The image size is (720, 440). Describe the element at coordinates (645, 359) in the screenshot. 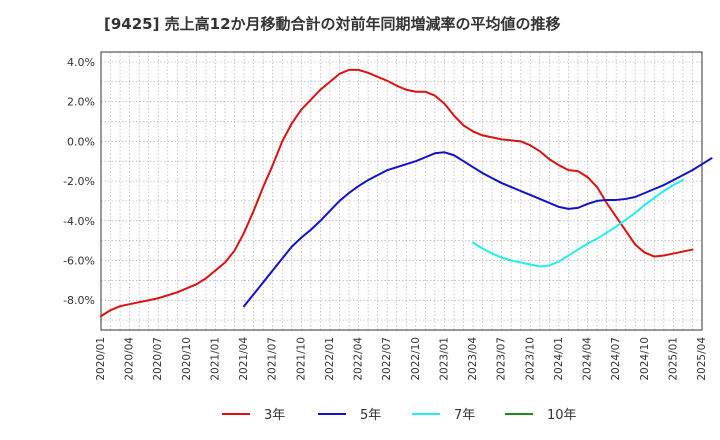

I see `x-tick-label: 2024/10` at that location.